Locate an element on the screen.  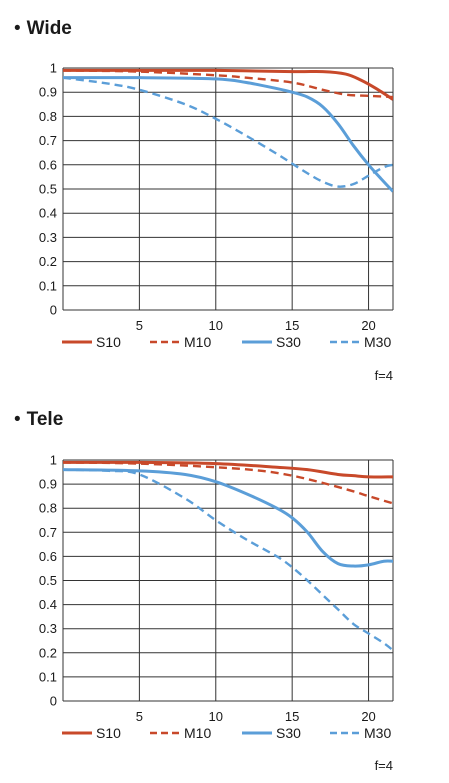
series-line-m30 is located at coordinates (228, 132).